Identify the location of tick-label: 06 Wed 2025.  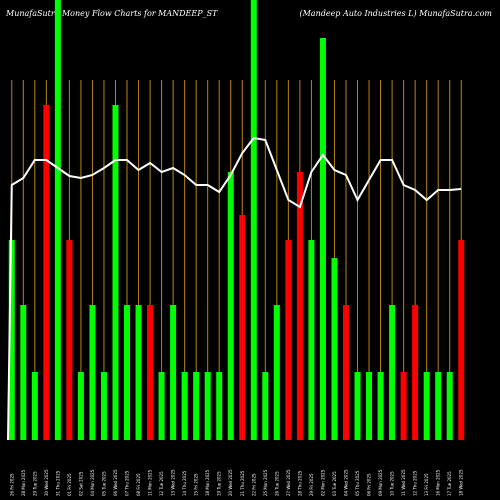
(115, 482).